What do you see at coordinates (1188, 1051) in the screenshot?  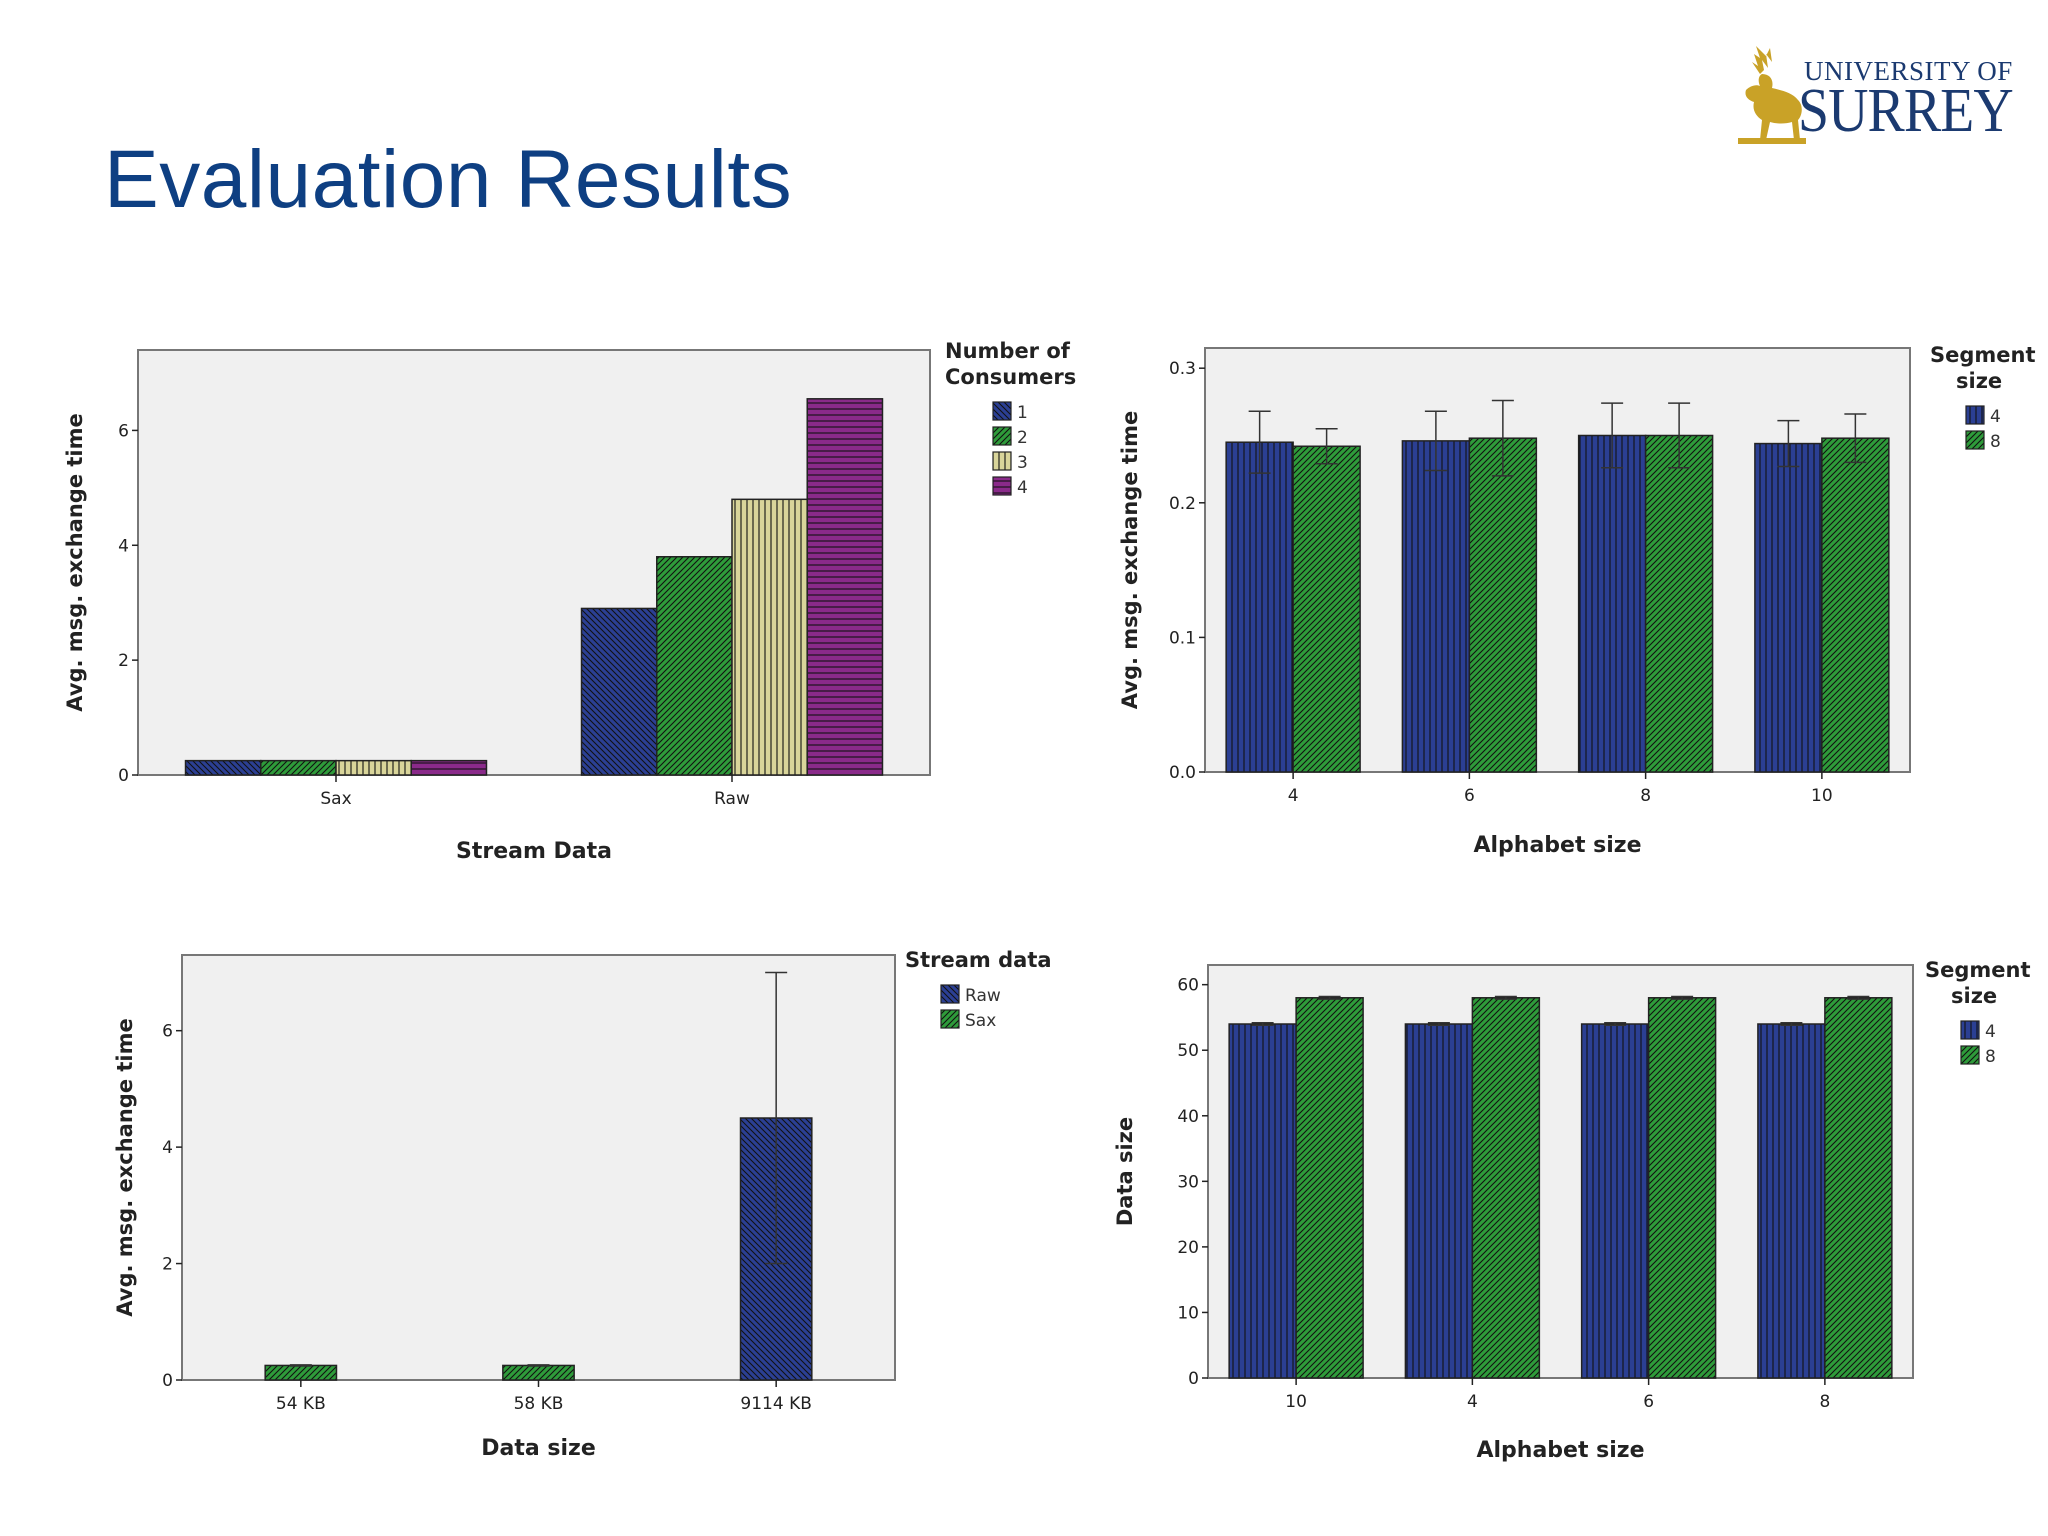 I see `y-tick-label: 50` at bounding box center [1188, 1051].